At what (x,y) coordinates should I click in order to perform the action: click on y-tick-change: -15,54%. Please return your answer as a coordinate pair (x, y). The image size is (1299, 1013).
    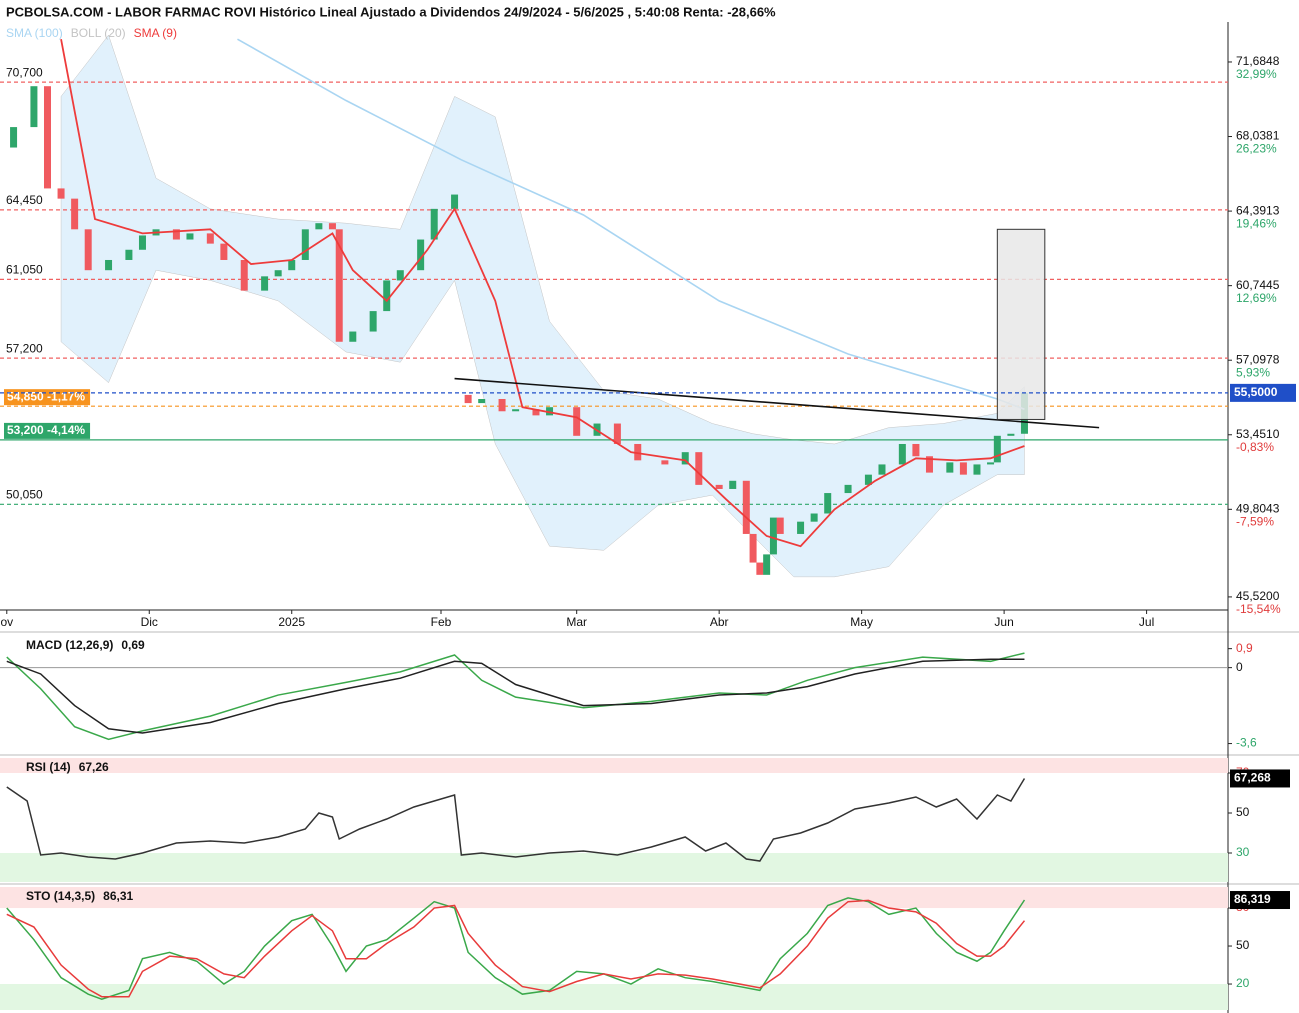
    Looking at the image, I should click on (1258, 609).